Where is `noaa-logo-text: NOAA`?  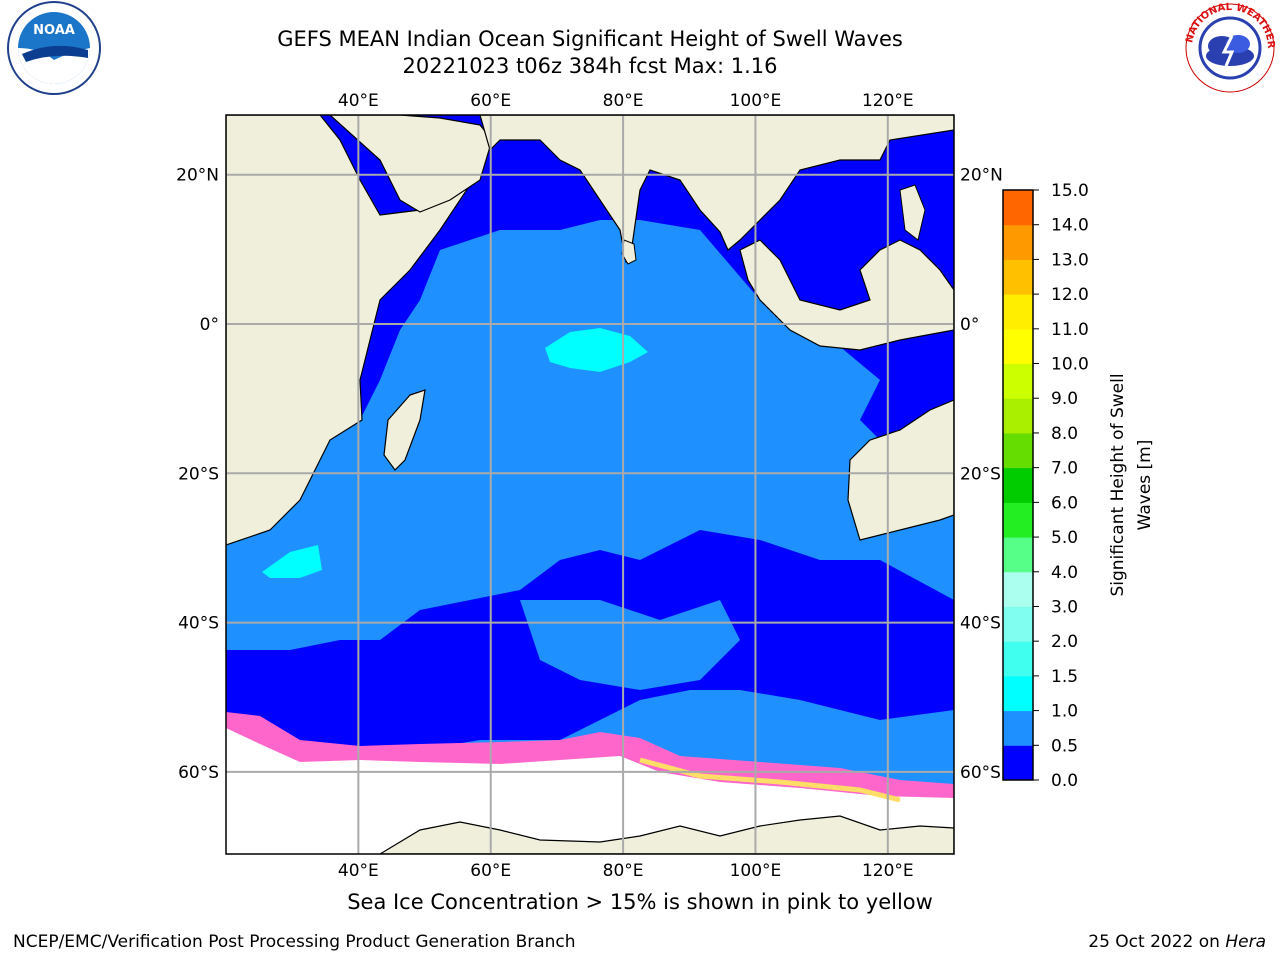
noaa-logo-text: NOAA is located at coordinates (54, 30).